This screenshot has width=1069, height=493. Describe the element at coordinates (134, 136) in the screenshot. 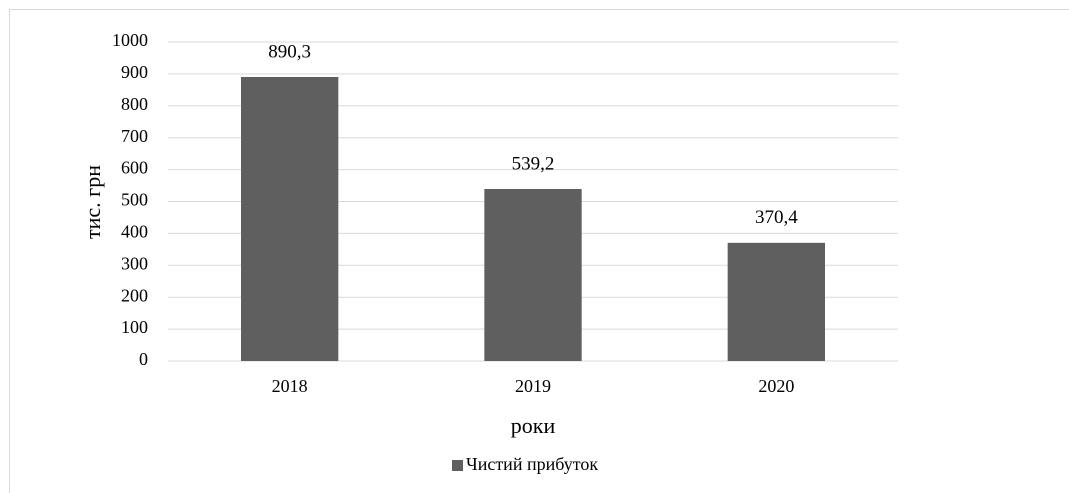

I see `y-tick-label: 700` at that location.